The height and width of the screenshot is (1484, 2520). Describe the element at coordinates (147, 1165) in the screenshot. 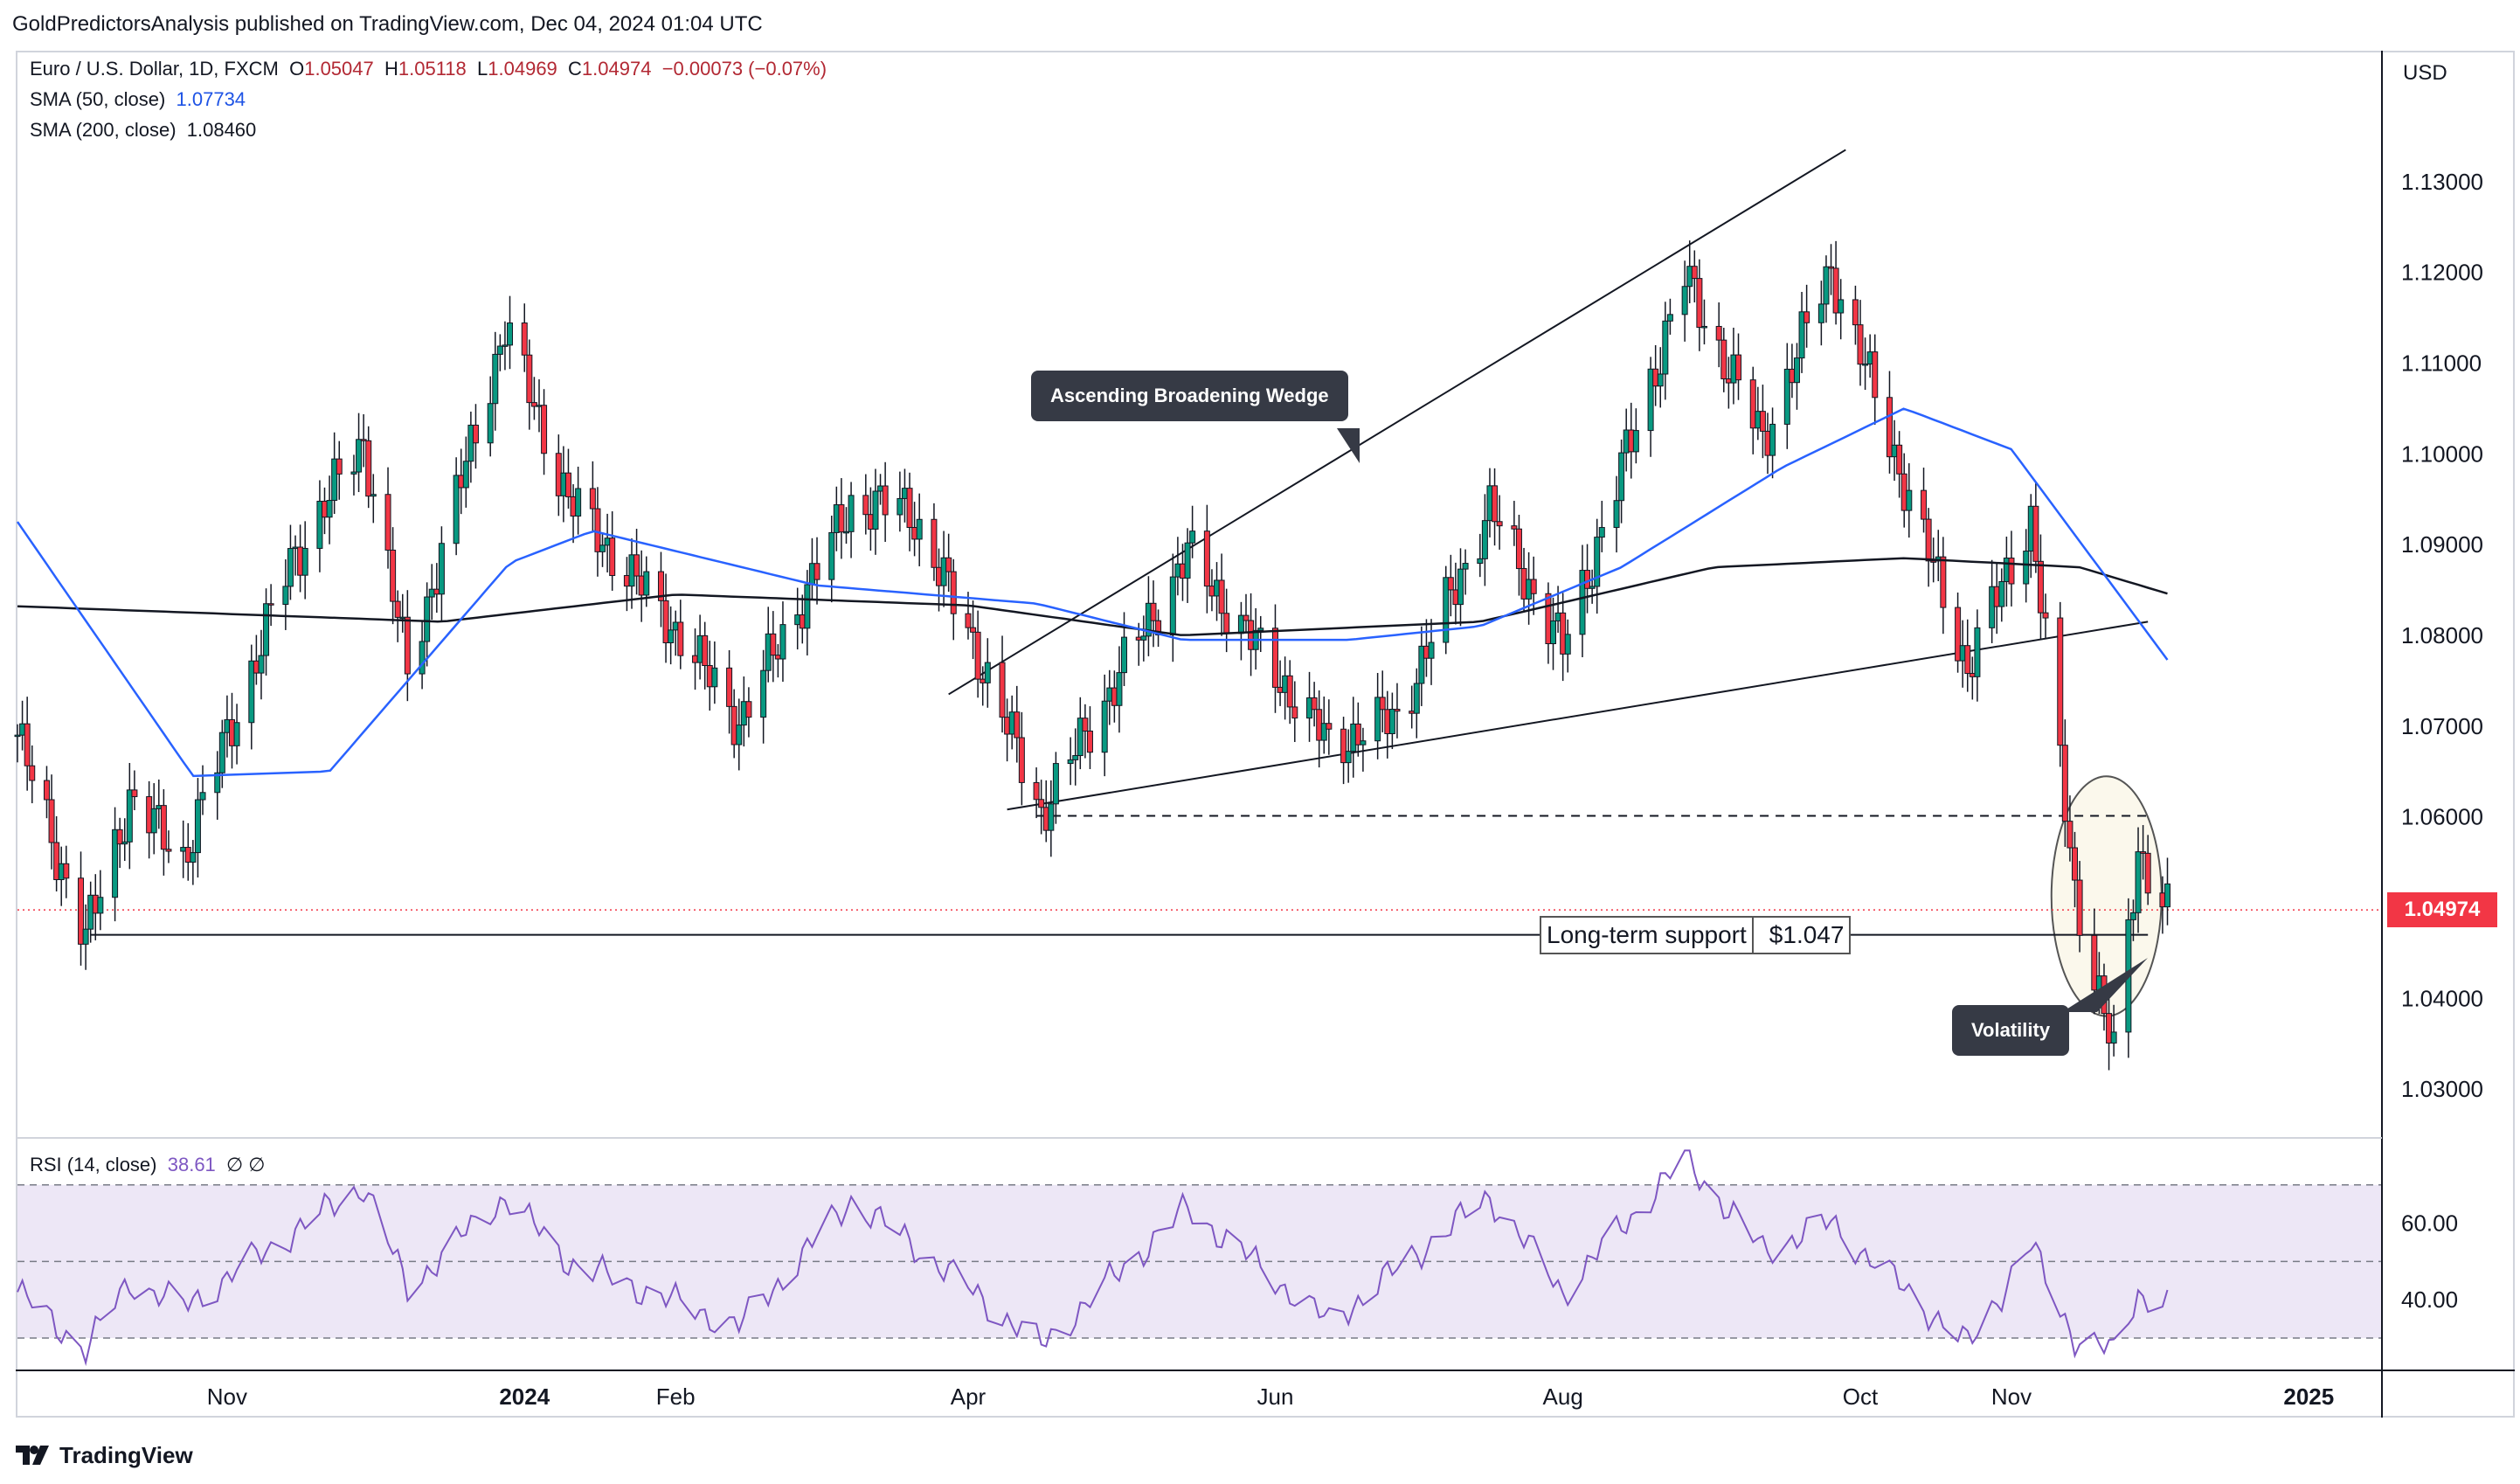

I see `rsi-legend: RSI (14, close) 38.61 ∅ ∅` at that location.